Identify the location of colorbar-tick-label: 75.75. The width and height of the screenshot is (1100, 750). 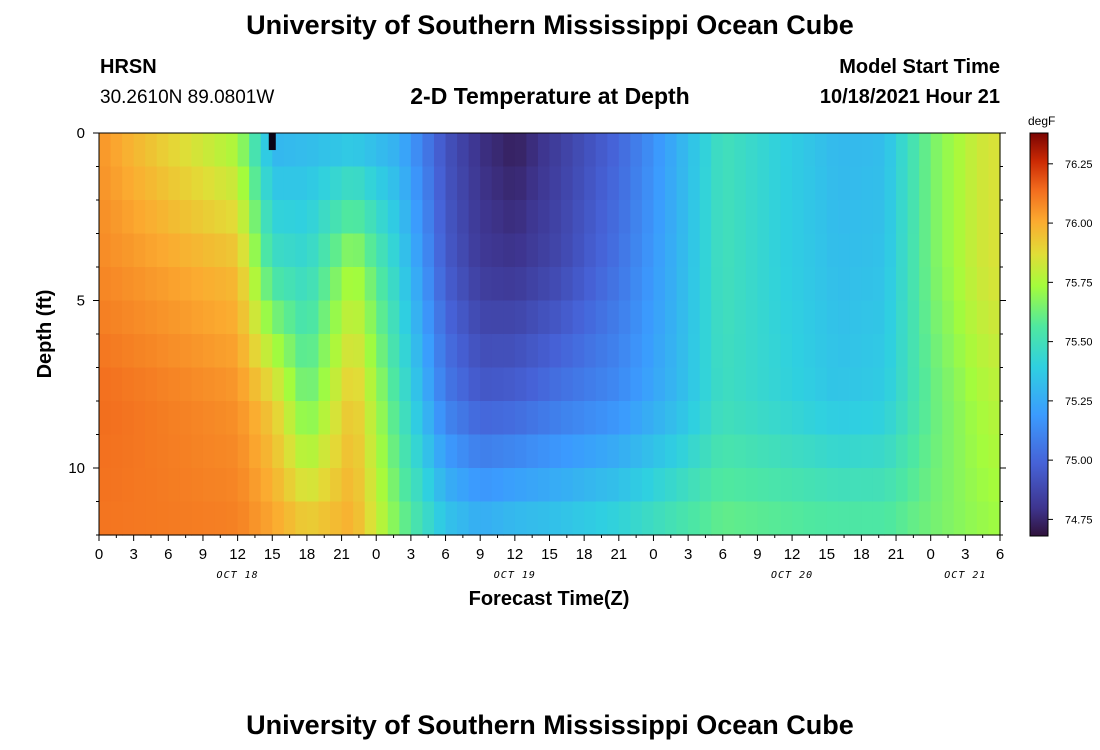
(1079, 283).